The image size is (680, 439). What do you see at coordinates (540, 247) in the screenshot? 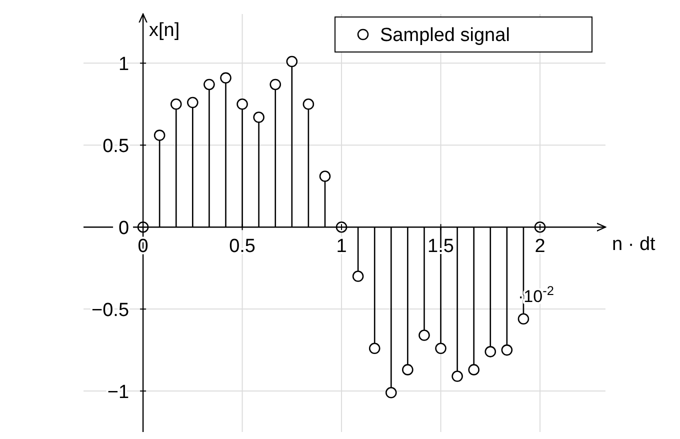
I see `x-tick-label: 2` at bounding box center [540, 247].